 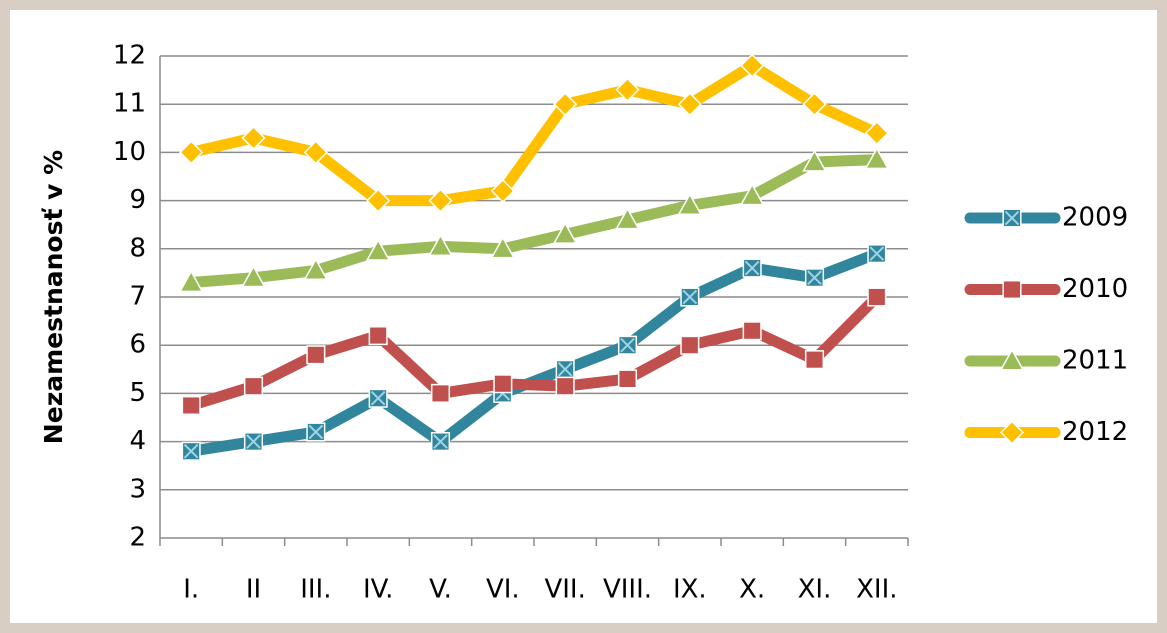 I want to click on y-tick-label: 10, so click(x=129, y=152).